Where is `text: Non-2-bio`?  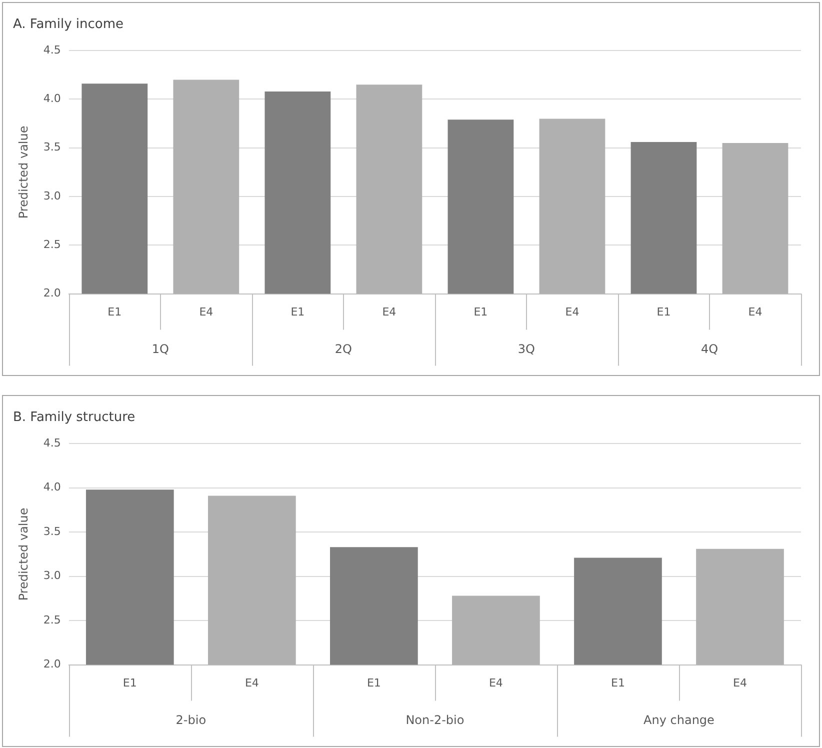
text: Non-2-bio is located at coordinates (435, 719).